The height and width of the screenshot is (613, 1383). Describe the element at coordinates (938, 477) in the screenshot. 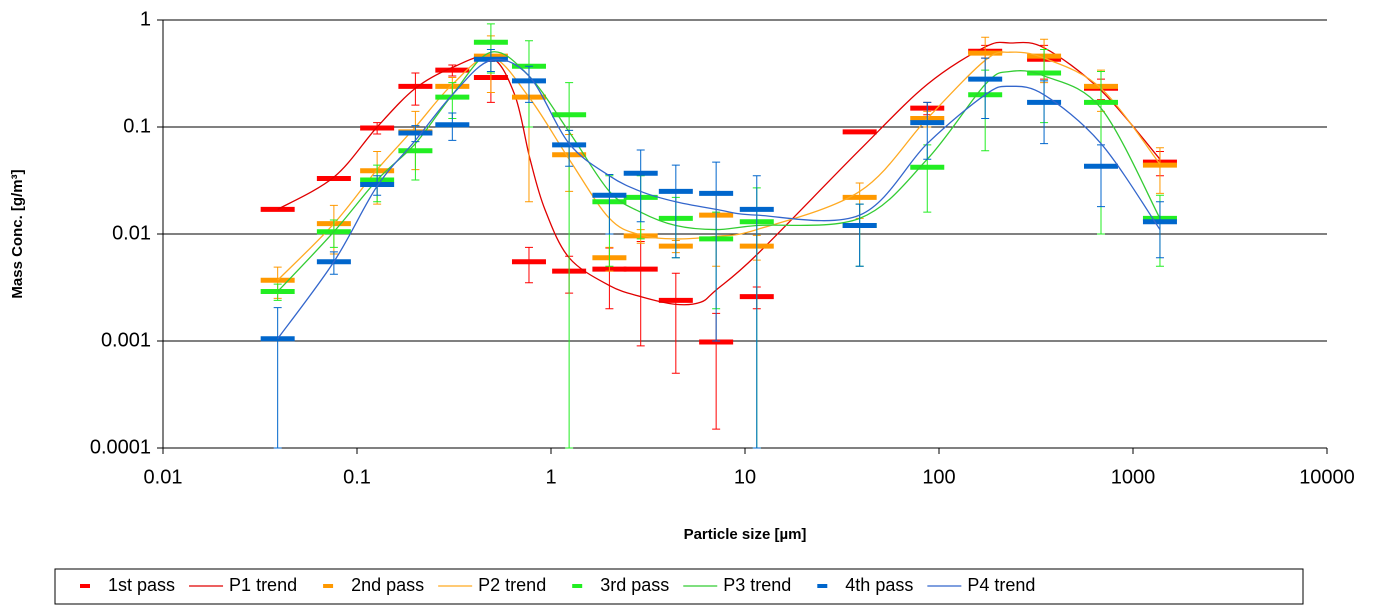

I see `x-tick-label: 100` at that location.